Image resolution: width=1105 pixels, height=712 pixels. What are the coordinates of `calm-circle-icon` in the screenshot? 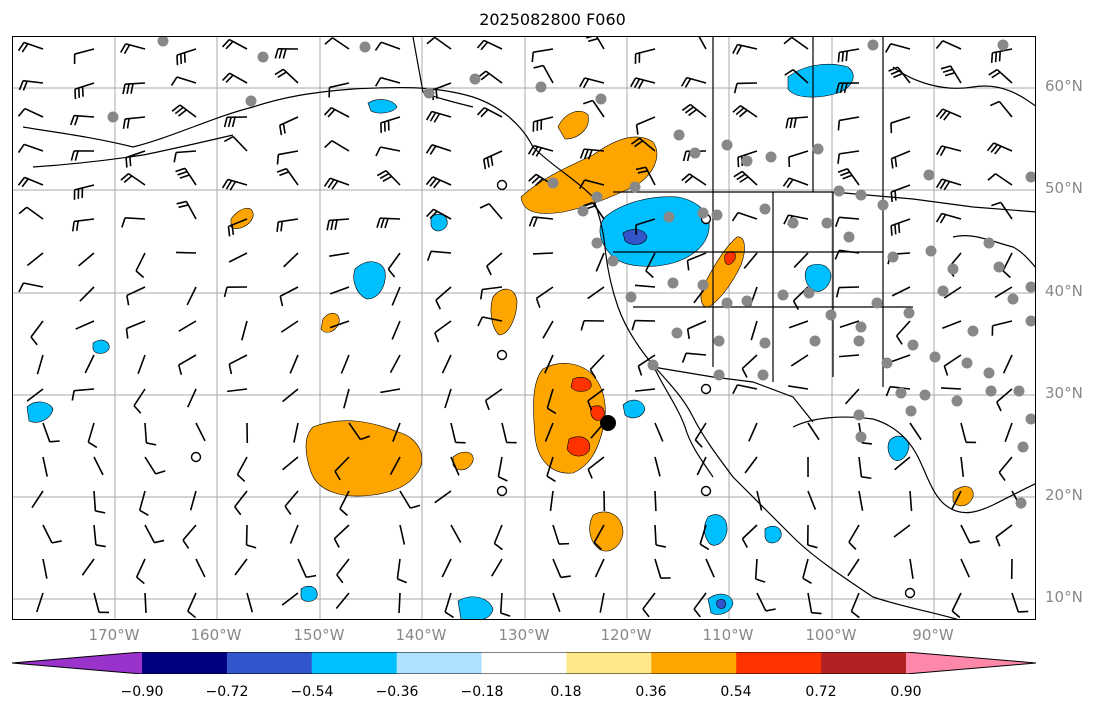 It's located at (196, 457).